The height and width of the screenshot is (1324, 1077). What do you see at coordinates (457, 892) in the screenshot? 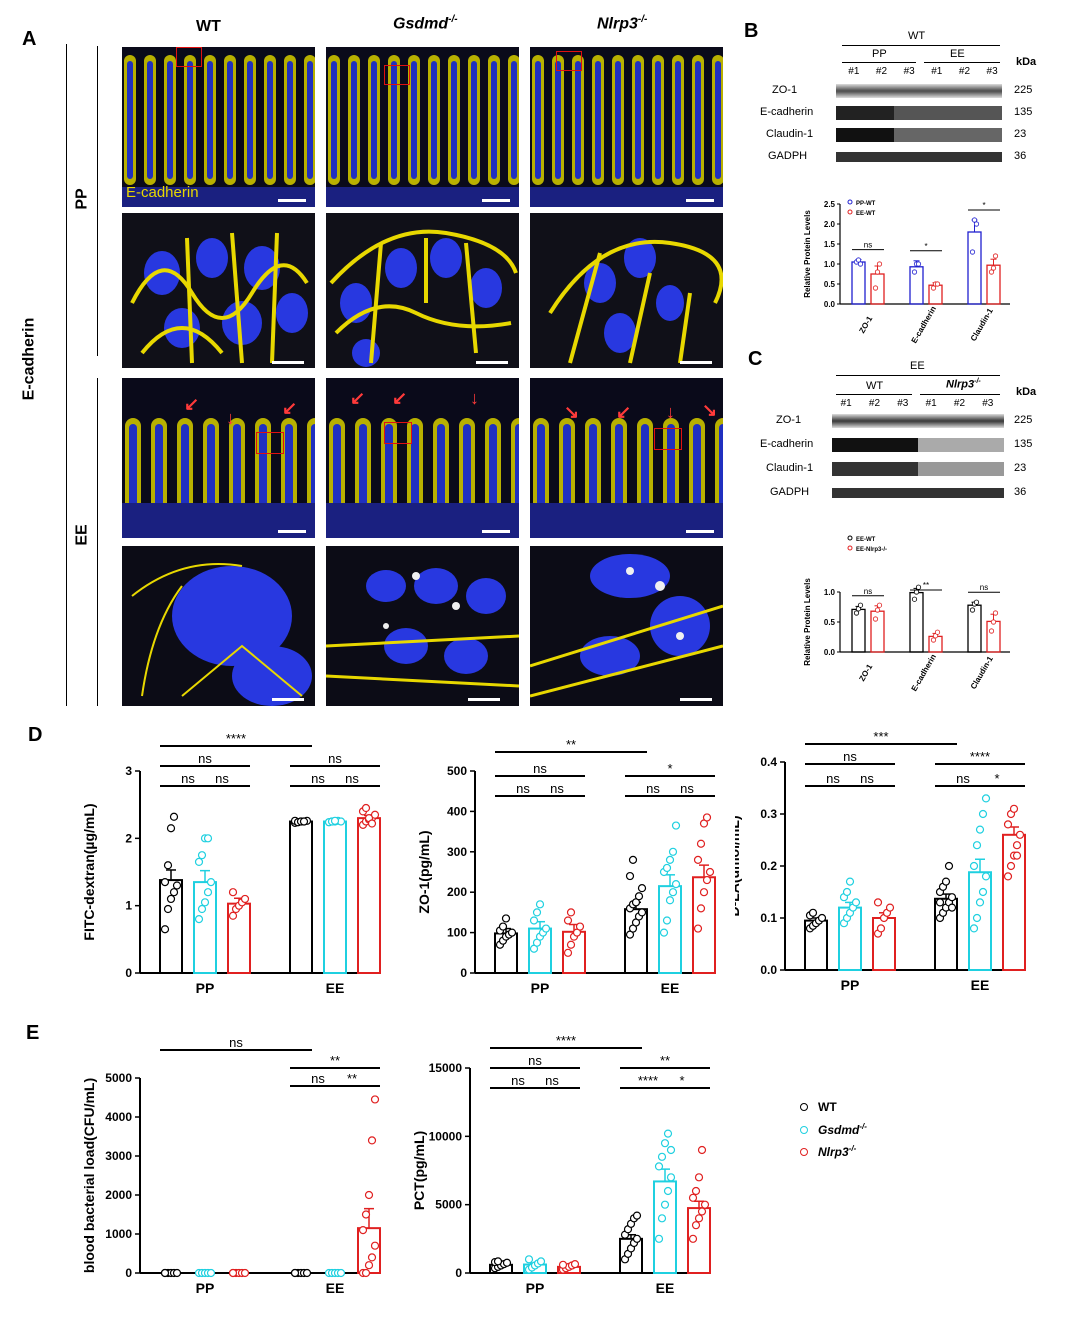
I see `y-tick-label: 200` at bounding box center [457, 892].